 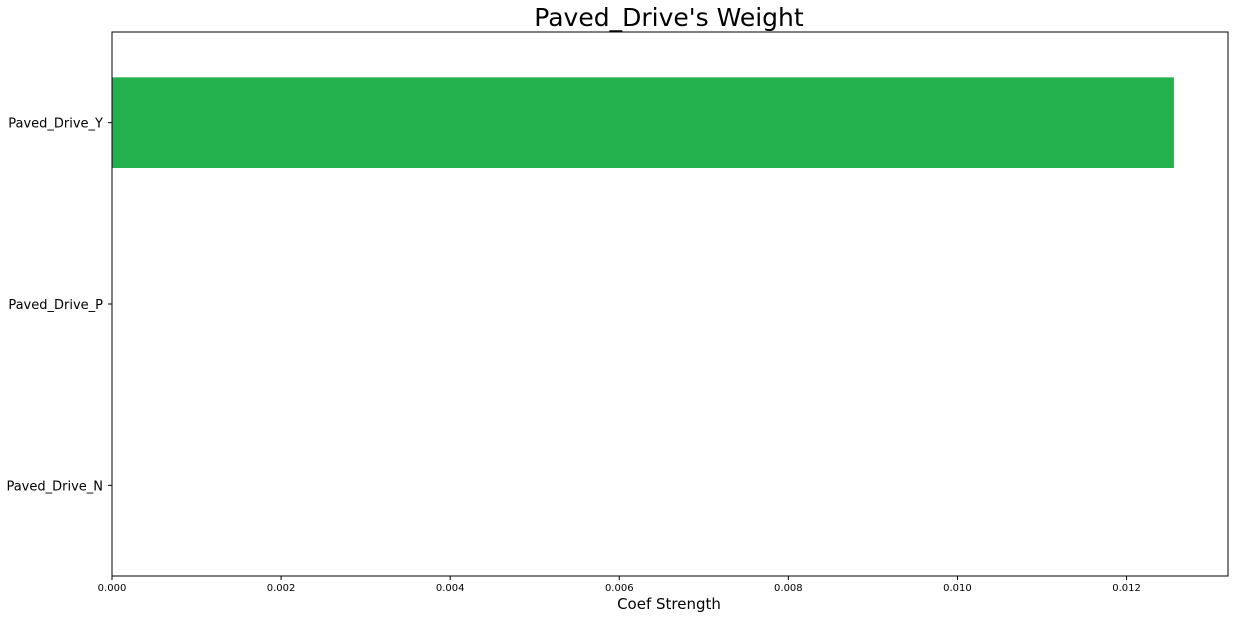 I want to click on chart-title: Paved_Drive's Weight, so click(x=669, y=17).